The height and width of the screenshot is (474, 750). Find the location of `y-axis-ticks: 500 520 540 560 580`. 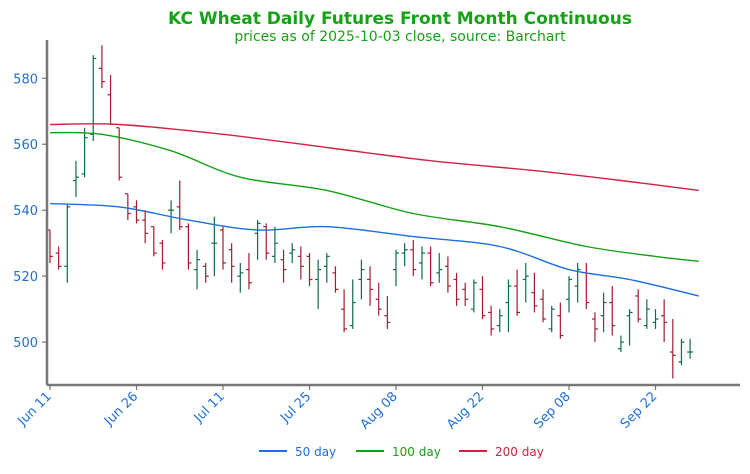

y-axis-ticks: 500 520 540 560 580 is located at coordinates (30, 211).